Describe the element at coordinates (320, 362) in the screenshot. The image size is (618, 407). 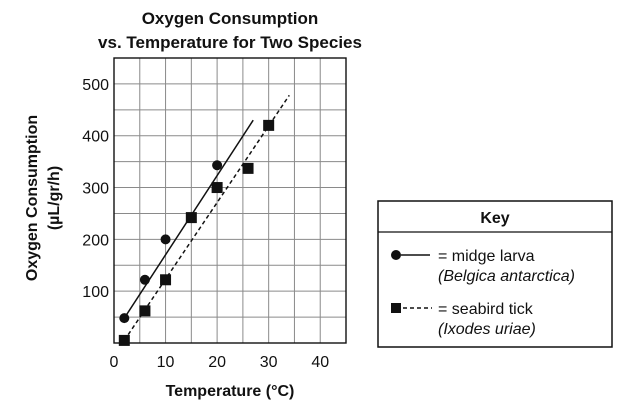
I see `x-tick-label: 40` at that location.